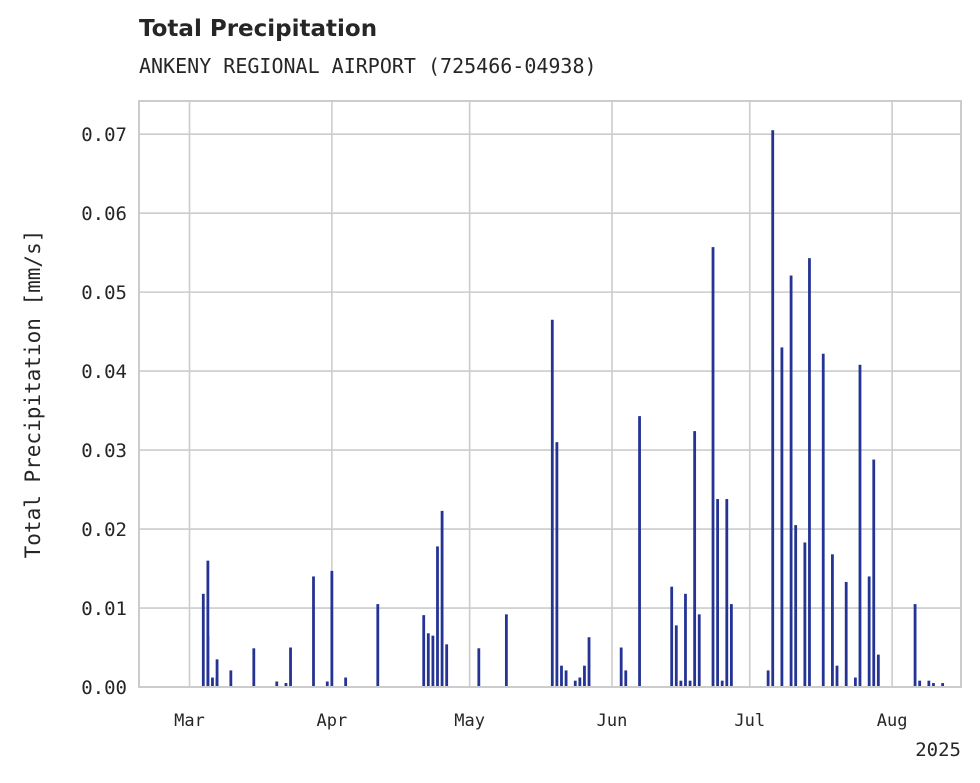 This screenshot has height=783, width=980. I want to click on x-tick-label: May, so click(469, 721).